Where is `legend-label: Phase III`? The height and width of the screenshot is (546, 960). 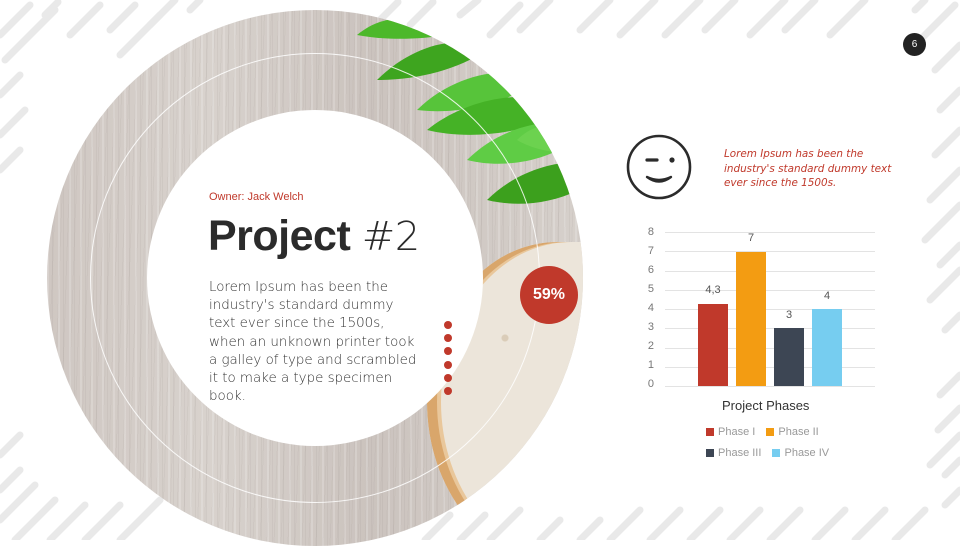 legend-label: Phase III is located at coordinates (740, 453).